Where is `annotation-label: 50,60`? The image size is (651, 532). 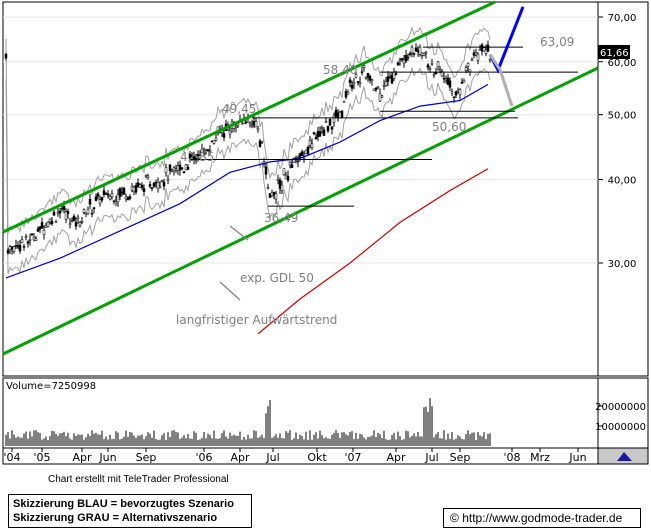 annotation-label: 50,60 is located at coordinates (449, 127).